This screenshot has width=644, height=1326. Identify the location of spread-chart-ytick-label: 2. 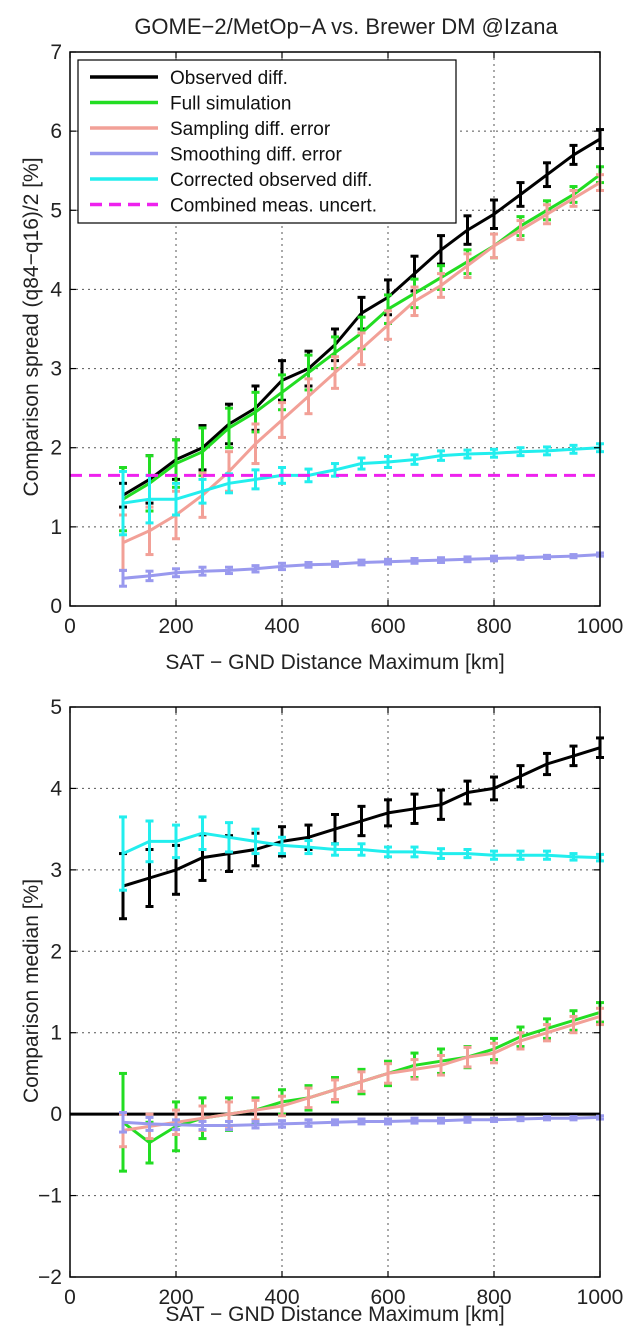
(56, 448).